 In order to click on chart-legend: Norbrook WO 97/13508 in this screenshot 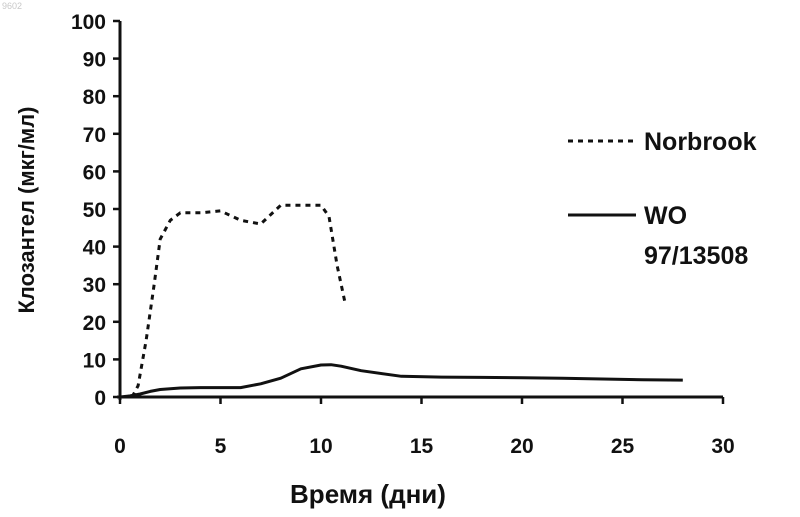, I will do `click(662, 199)`.